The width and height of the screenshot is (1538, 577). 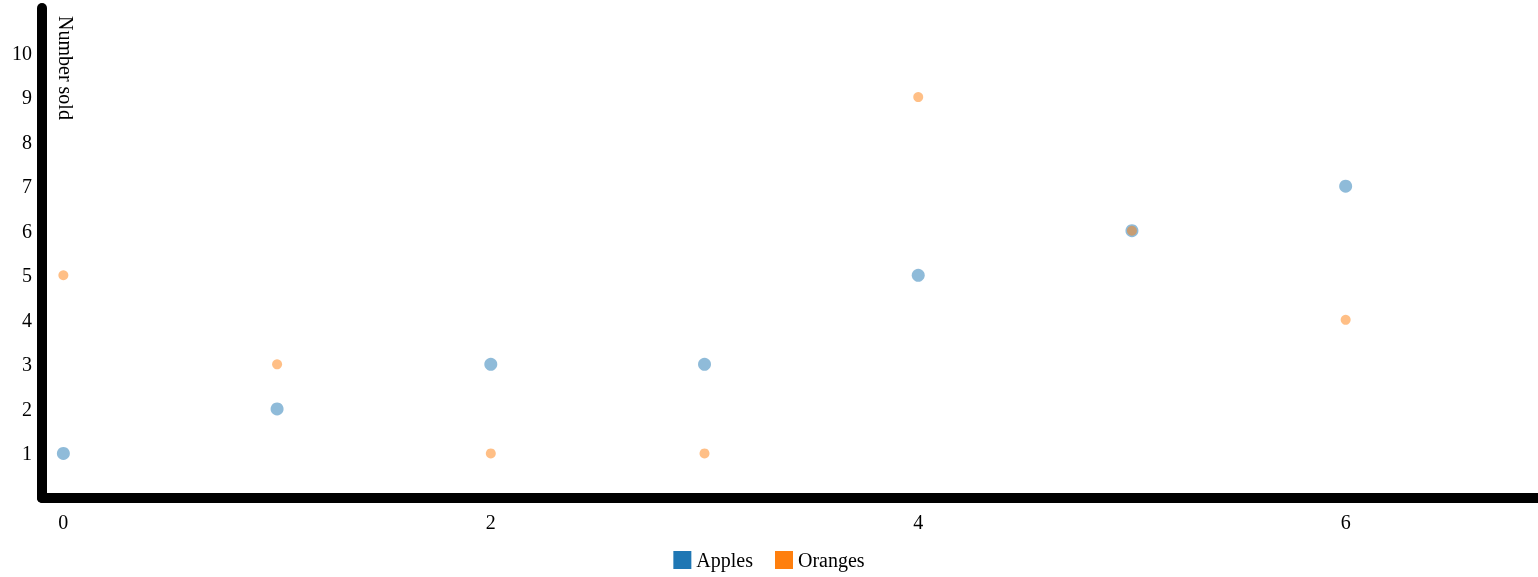 I want to click on y-tick-label: 5, so click(x=27, y=275).